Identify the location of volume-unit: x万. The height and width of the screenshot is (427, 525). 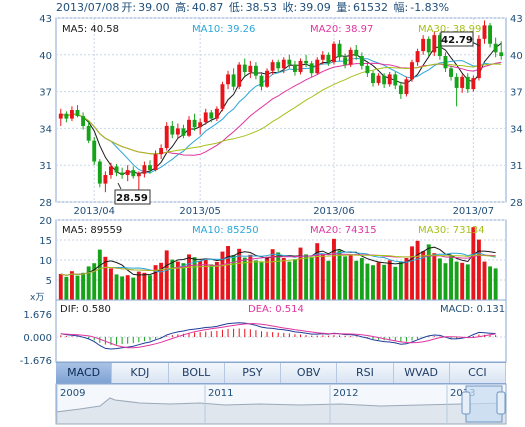
(37, 298).